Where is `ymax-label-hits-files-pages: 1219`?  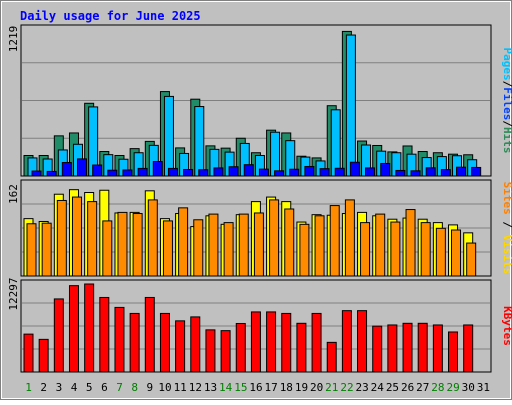 ymax-label-hits-files-pages: 1219 is located at coordinates (13, 39).